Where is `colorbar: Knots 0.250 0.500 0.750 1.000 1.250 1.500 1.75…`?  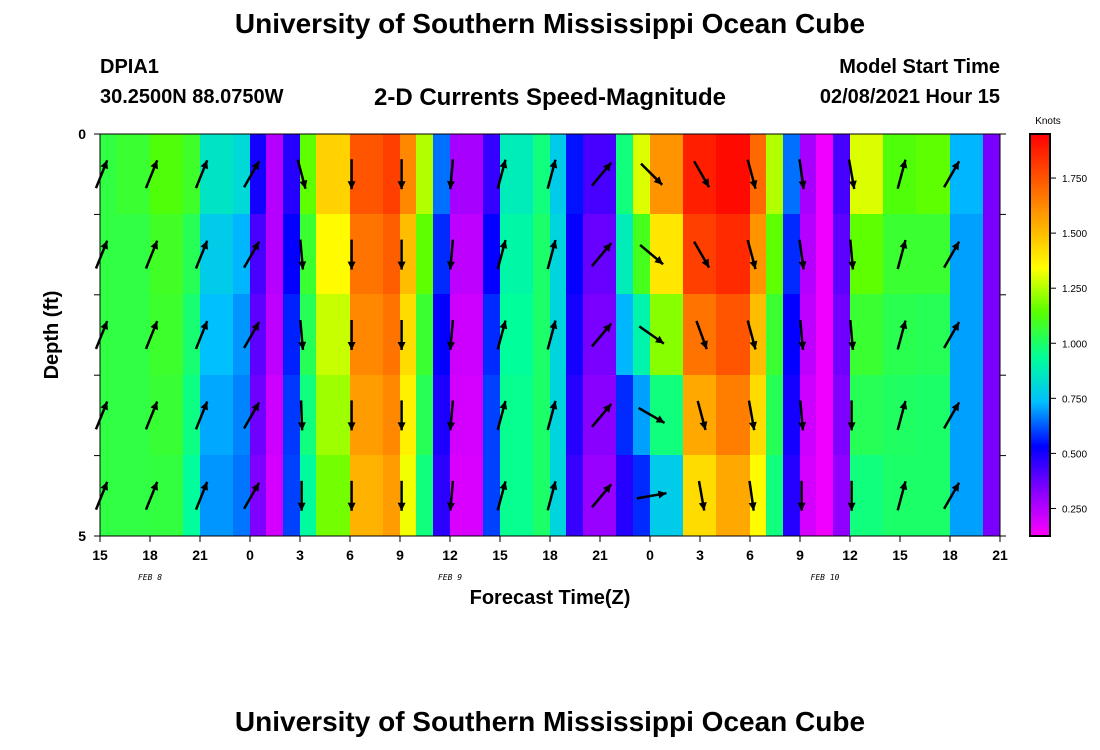 colorbar: Knots 0.250 0.500 0.750 1.000 1.250 1.500 1.75… is located at coordinates (1058, 326).